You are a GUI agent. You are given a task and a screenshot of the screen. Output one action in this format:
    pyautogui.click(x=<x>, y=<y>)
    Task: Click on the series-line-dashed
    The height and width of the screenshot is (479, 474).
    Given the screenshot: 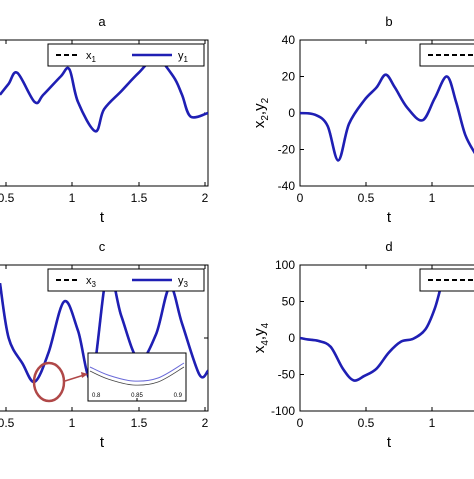 What is the action you would take?
    pyautogui.click(x=387, y=118)
    